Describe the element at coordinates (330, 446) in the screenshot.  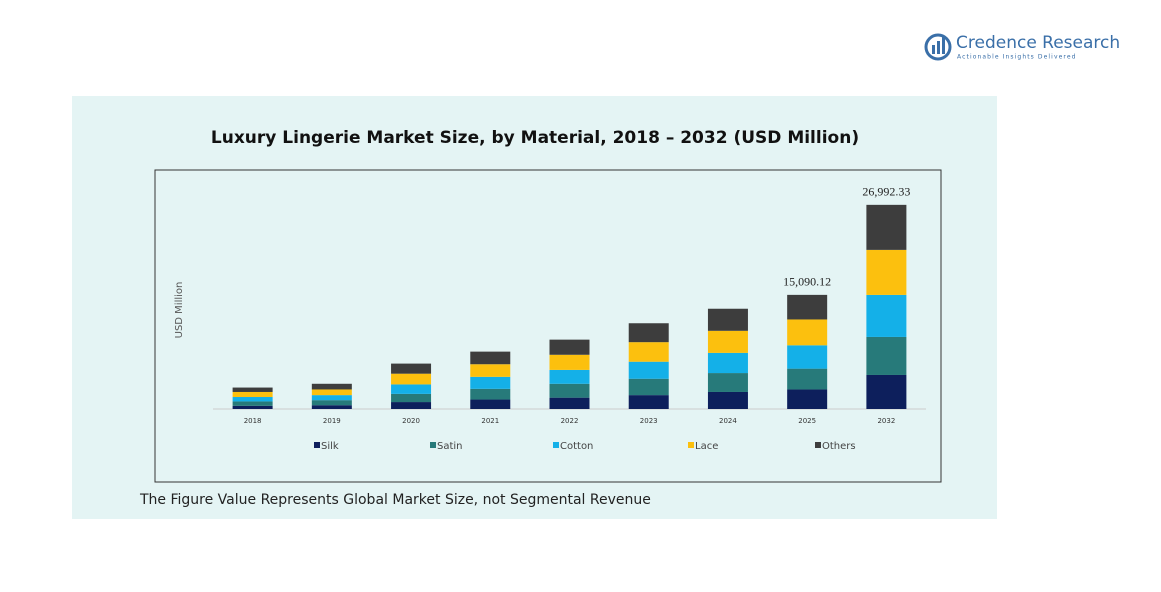
I see `legend-label: Silk` at that location.